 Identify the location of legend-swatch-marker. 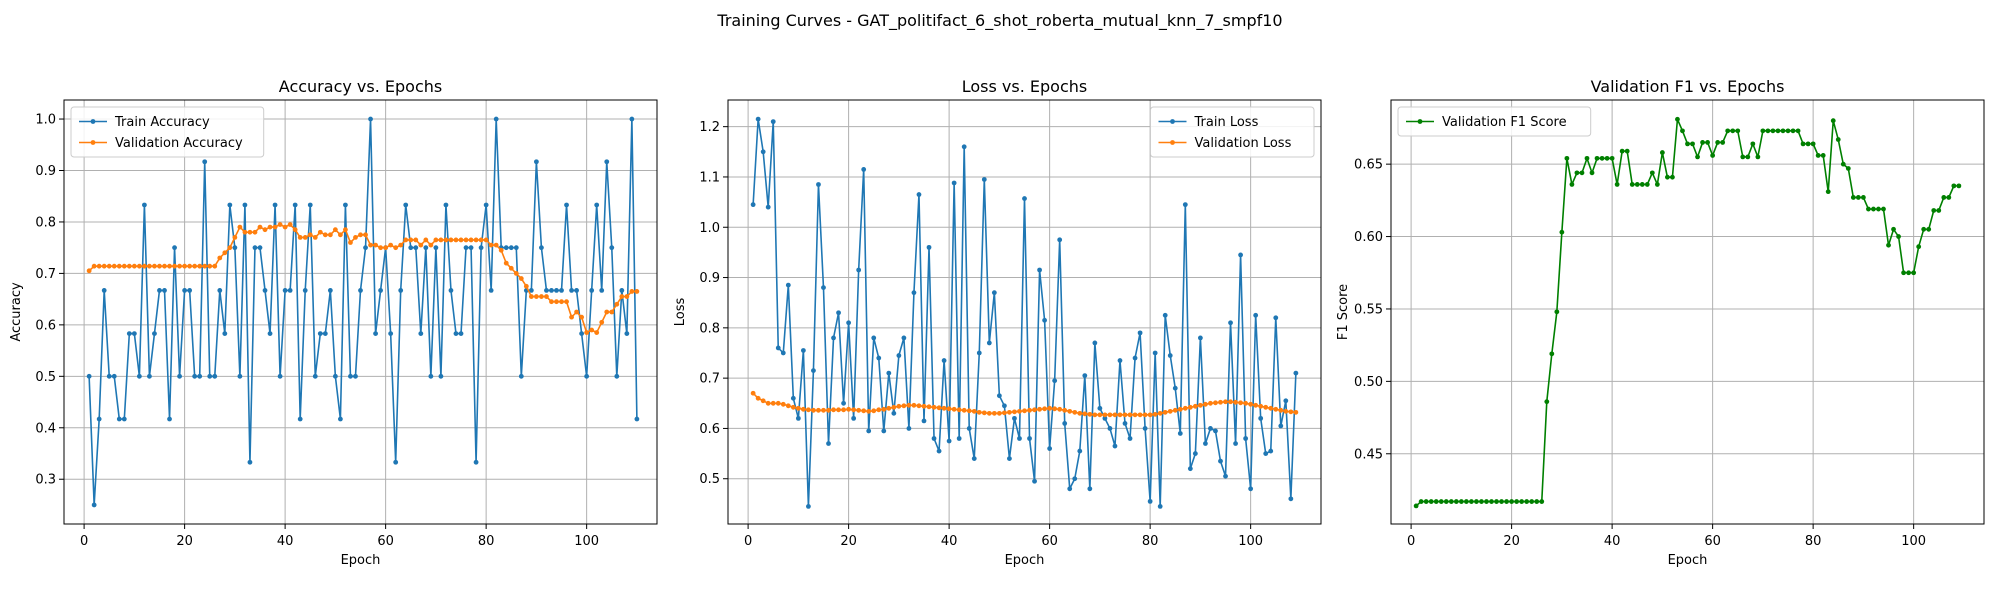
(1172, 142).